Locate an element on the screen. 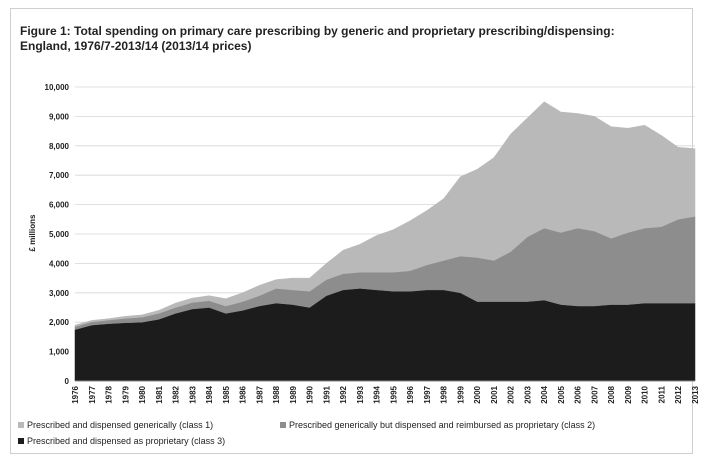 The image size is (703, 462). x-tick-label: 1981 is located at coordinates (159, 394).